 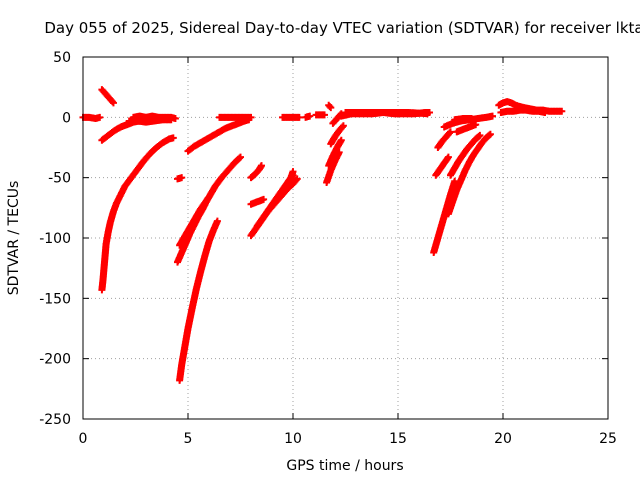 What do you see at coordinates (348, 439) in the screenshot?
I see `x-tick-labels: 0 5 10 15 20 25` at bounding box center [348, 439].